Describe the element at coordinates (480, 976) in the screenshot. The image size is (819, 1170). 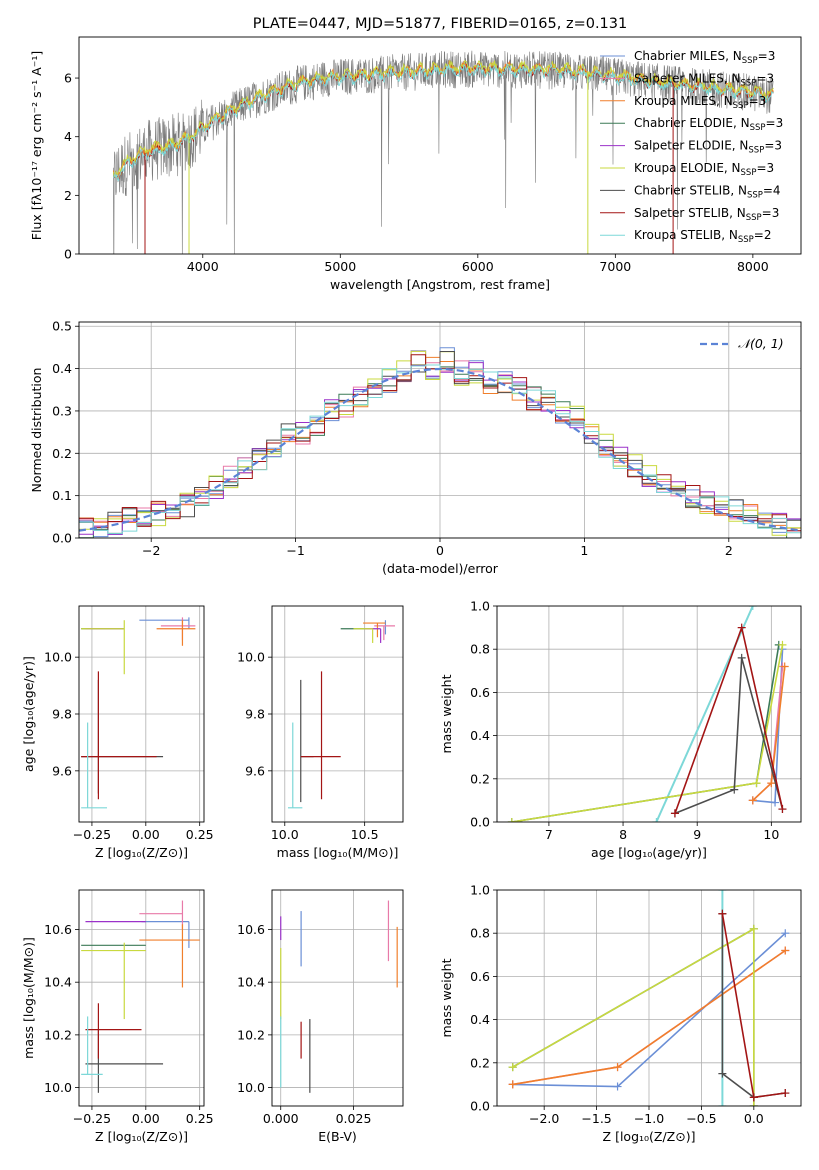
I see `y-tick-label: 0.6` at that location.